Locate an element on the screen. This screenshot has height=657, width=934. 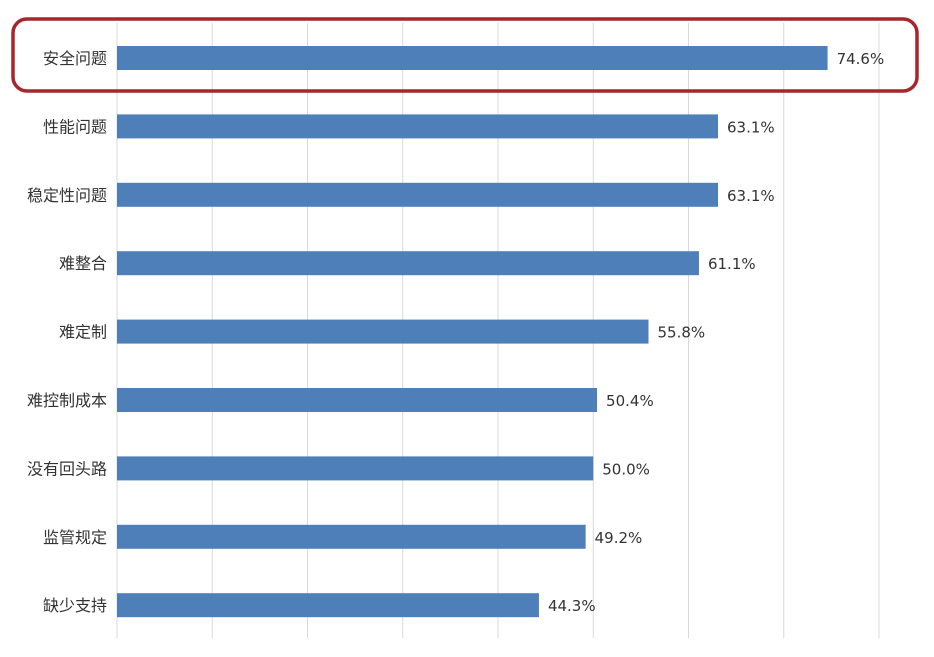
category-label: 性能问题 is located at coordinates (75, 126).